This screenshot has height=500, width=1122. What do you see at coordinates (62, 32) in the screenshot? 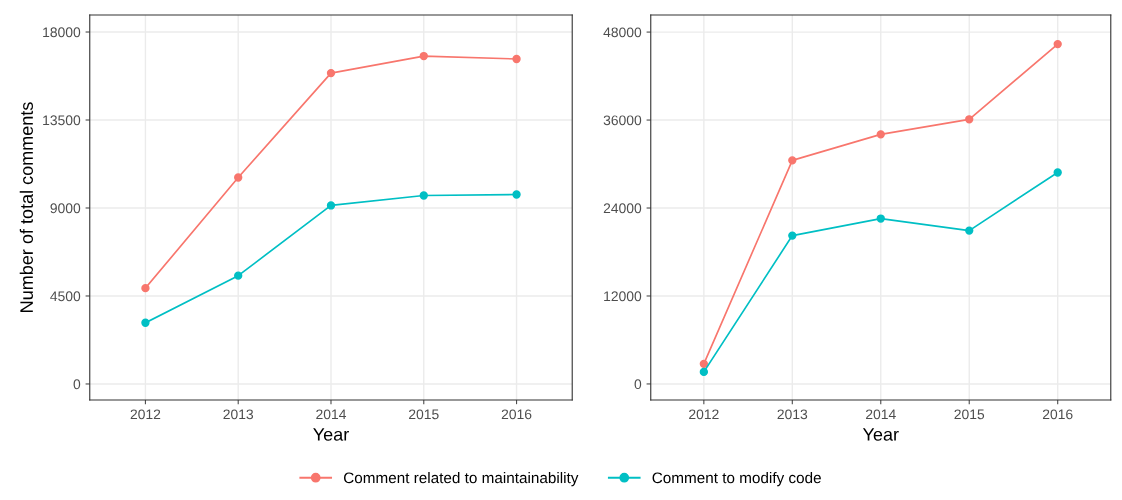
I see `y-tick-label: 18000` at bounding box center [62, 32].